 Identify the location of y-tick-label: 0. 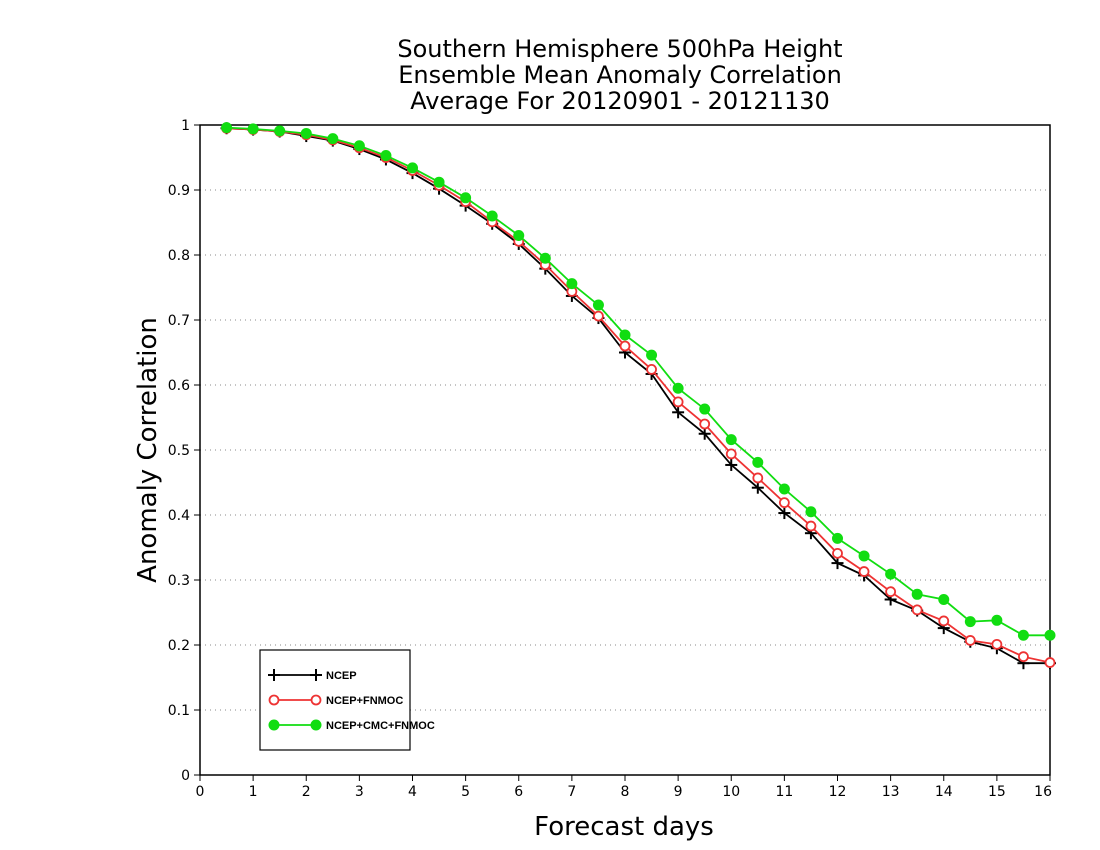
(185, 776).